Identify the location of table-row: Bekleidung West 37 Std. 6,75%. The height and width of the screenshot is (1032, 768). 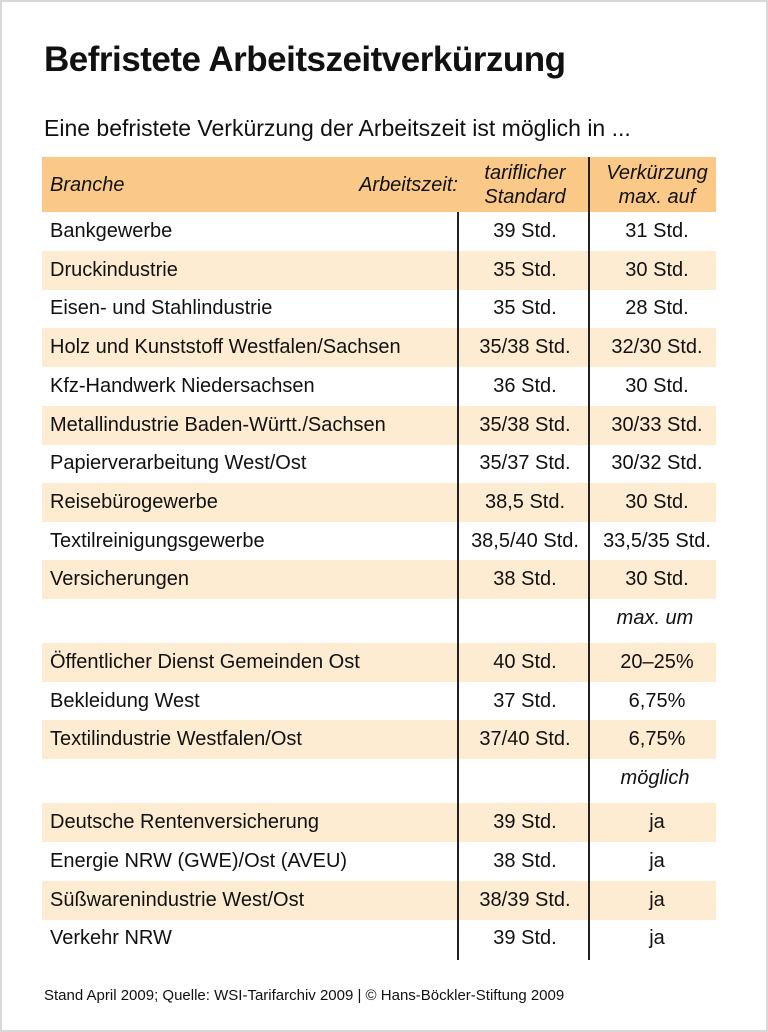
(379, 701).